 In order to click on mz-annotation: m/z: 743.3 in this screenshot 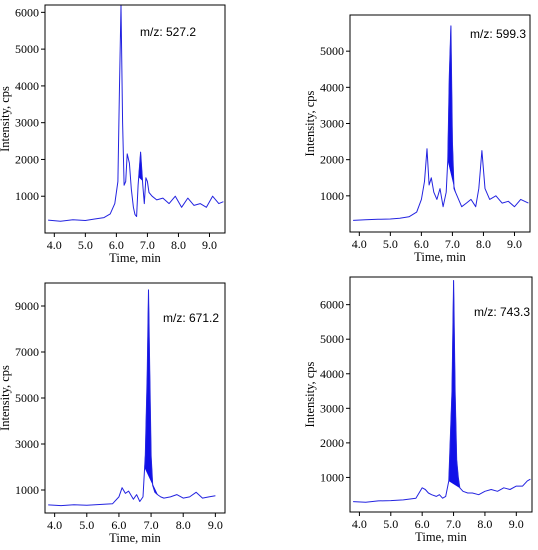, I will do `click(502, 312)`.